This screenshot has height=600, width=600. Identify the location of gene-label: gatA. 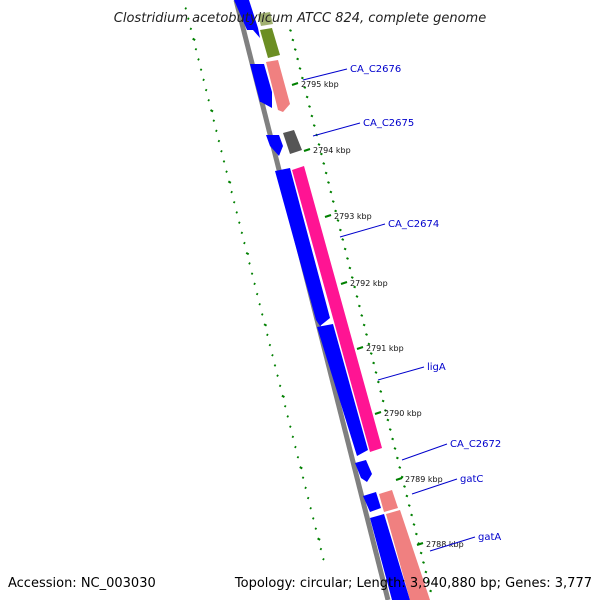
(489, 537).